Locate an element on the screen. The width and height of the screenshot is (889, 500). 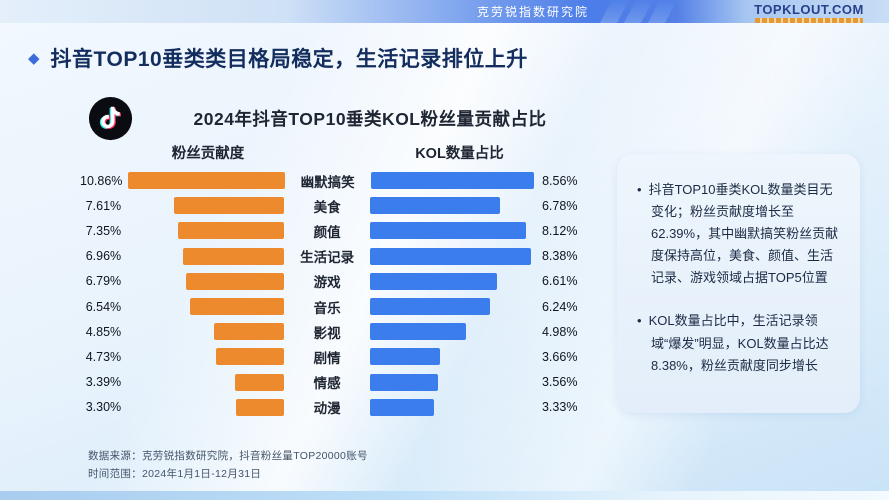
fan-contribution-value: 4.85% is located at coordinates (103, 331).